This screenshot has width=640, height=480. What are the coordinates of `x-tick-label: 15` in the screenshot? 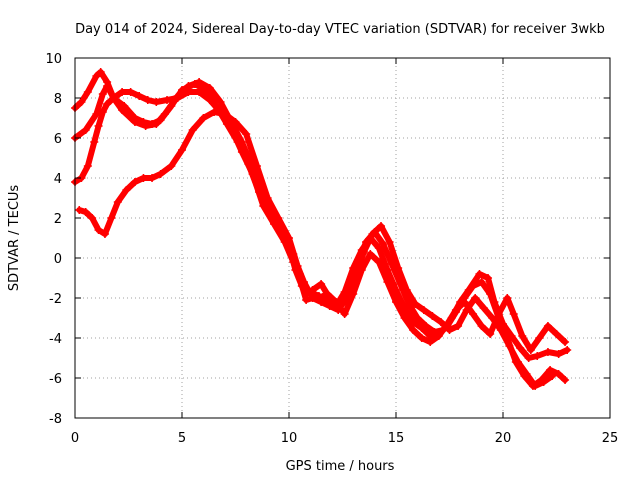 It's located at (396, 438).